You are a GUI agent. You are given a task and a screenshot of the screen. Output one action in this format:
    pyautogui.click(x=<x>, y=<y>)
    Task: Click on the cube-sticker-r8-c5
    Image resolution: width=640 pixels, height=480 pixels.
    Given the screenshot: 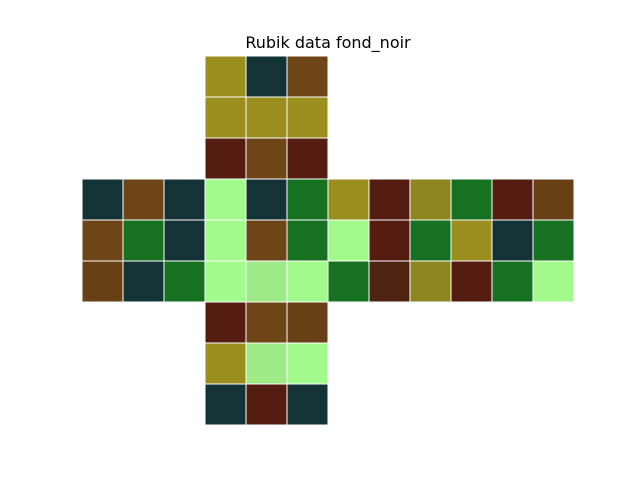 What is the action you would take?
    pyautogui.click(x=307, y=404)
    